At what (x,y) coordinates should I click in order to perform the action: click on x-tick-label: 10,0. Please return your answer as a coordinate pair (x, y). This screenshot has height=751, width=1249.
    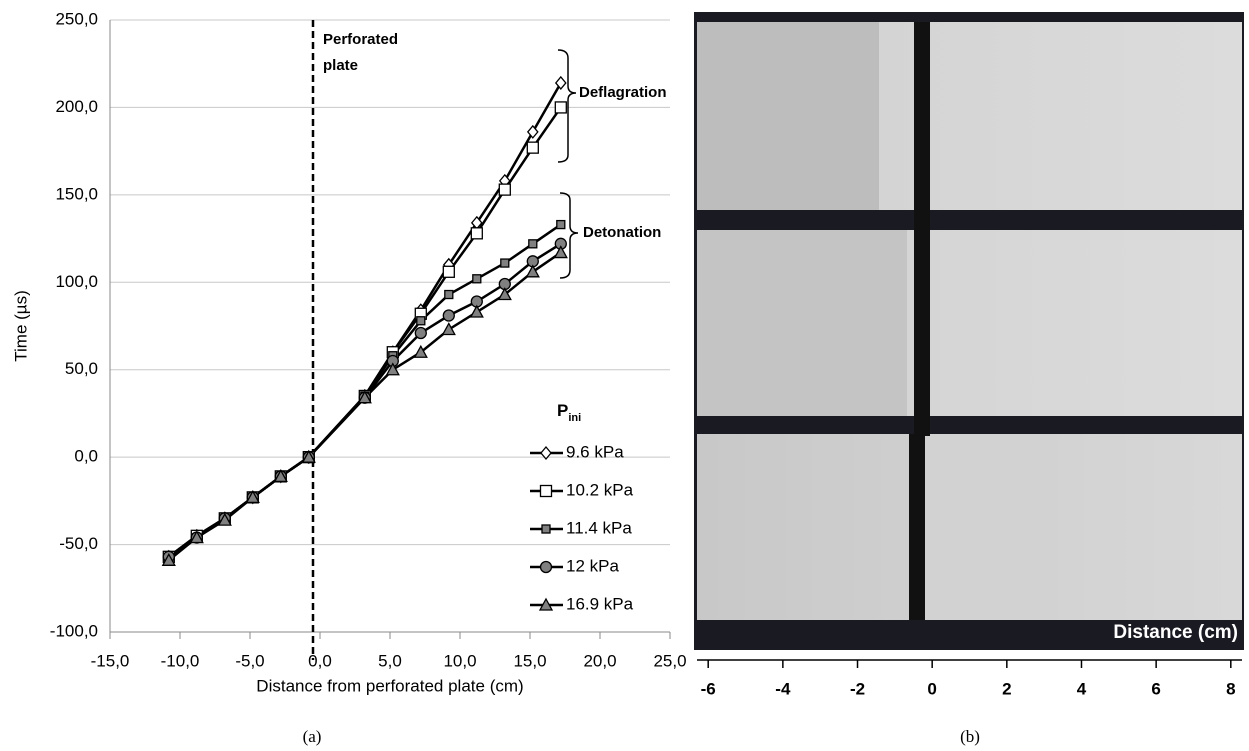
    Looking at the image, I should click on (459, 660).